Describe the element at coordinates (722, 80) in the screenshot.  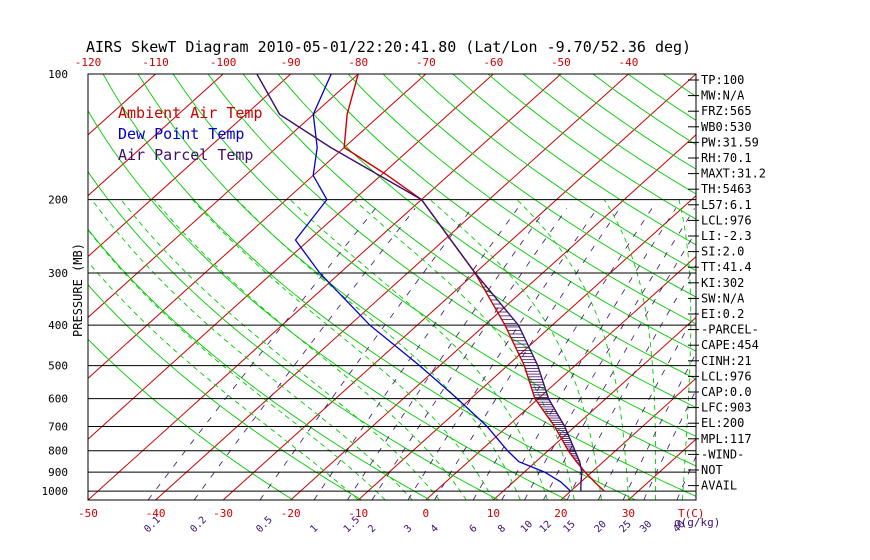
I see `stability-index-item: TP:100` at that location.